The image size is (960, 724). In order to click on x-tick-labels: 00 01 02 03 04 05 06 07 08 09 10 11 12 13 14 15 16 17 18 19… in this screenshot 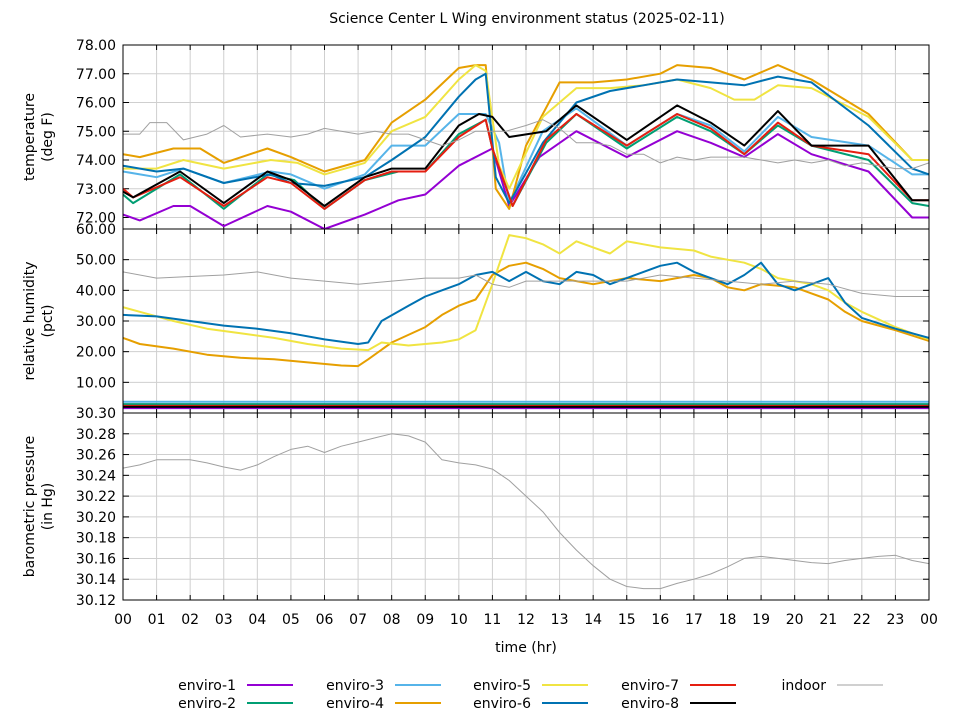, I will do `click(526, 620)`.